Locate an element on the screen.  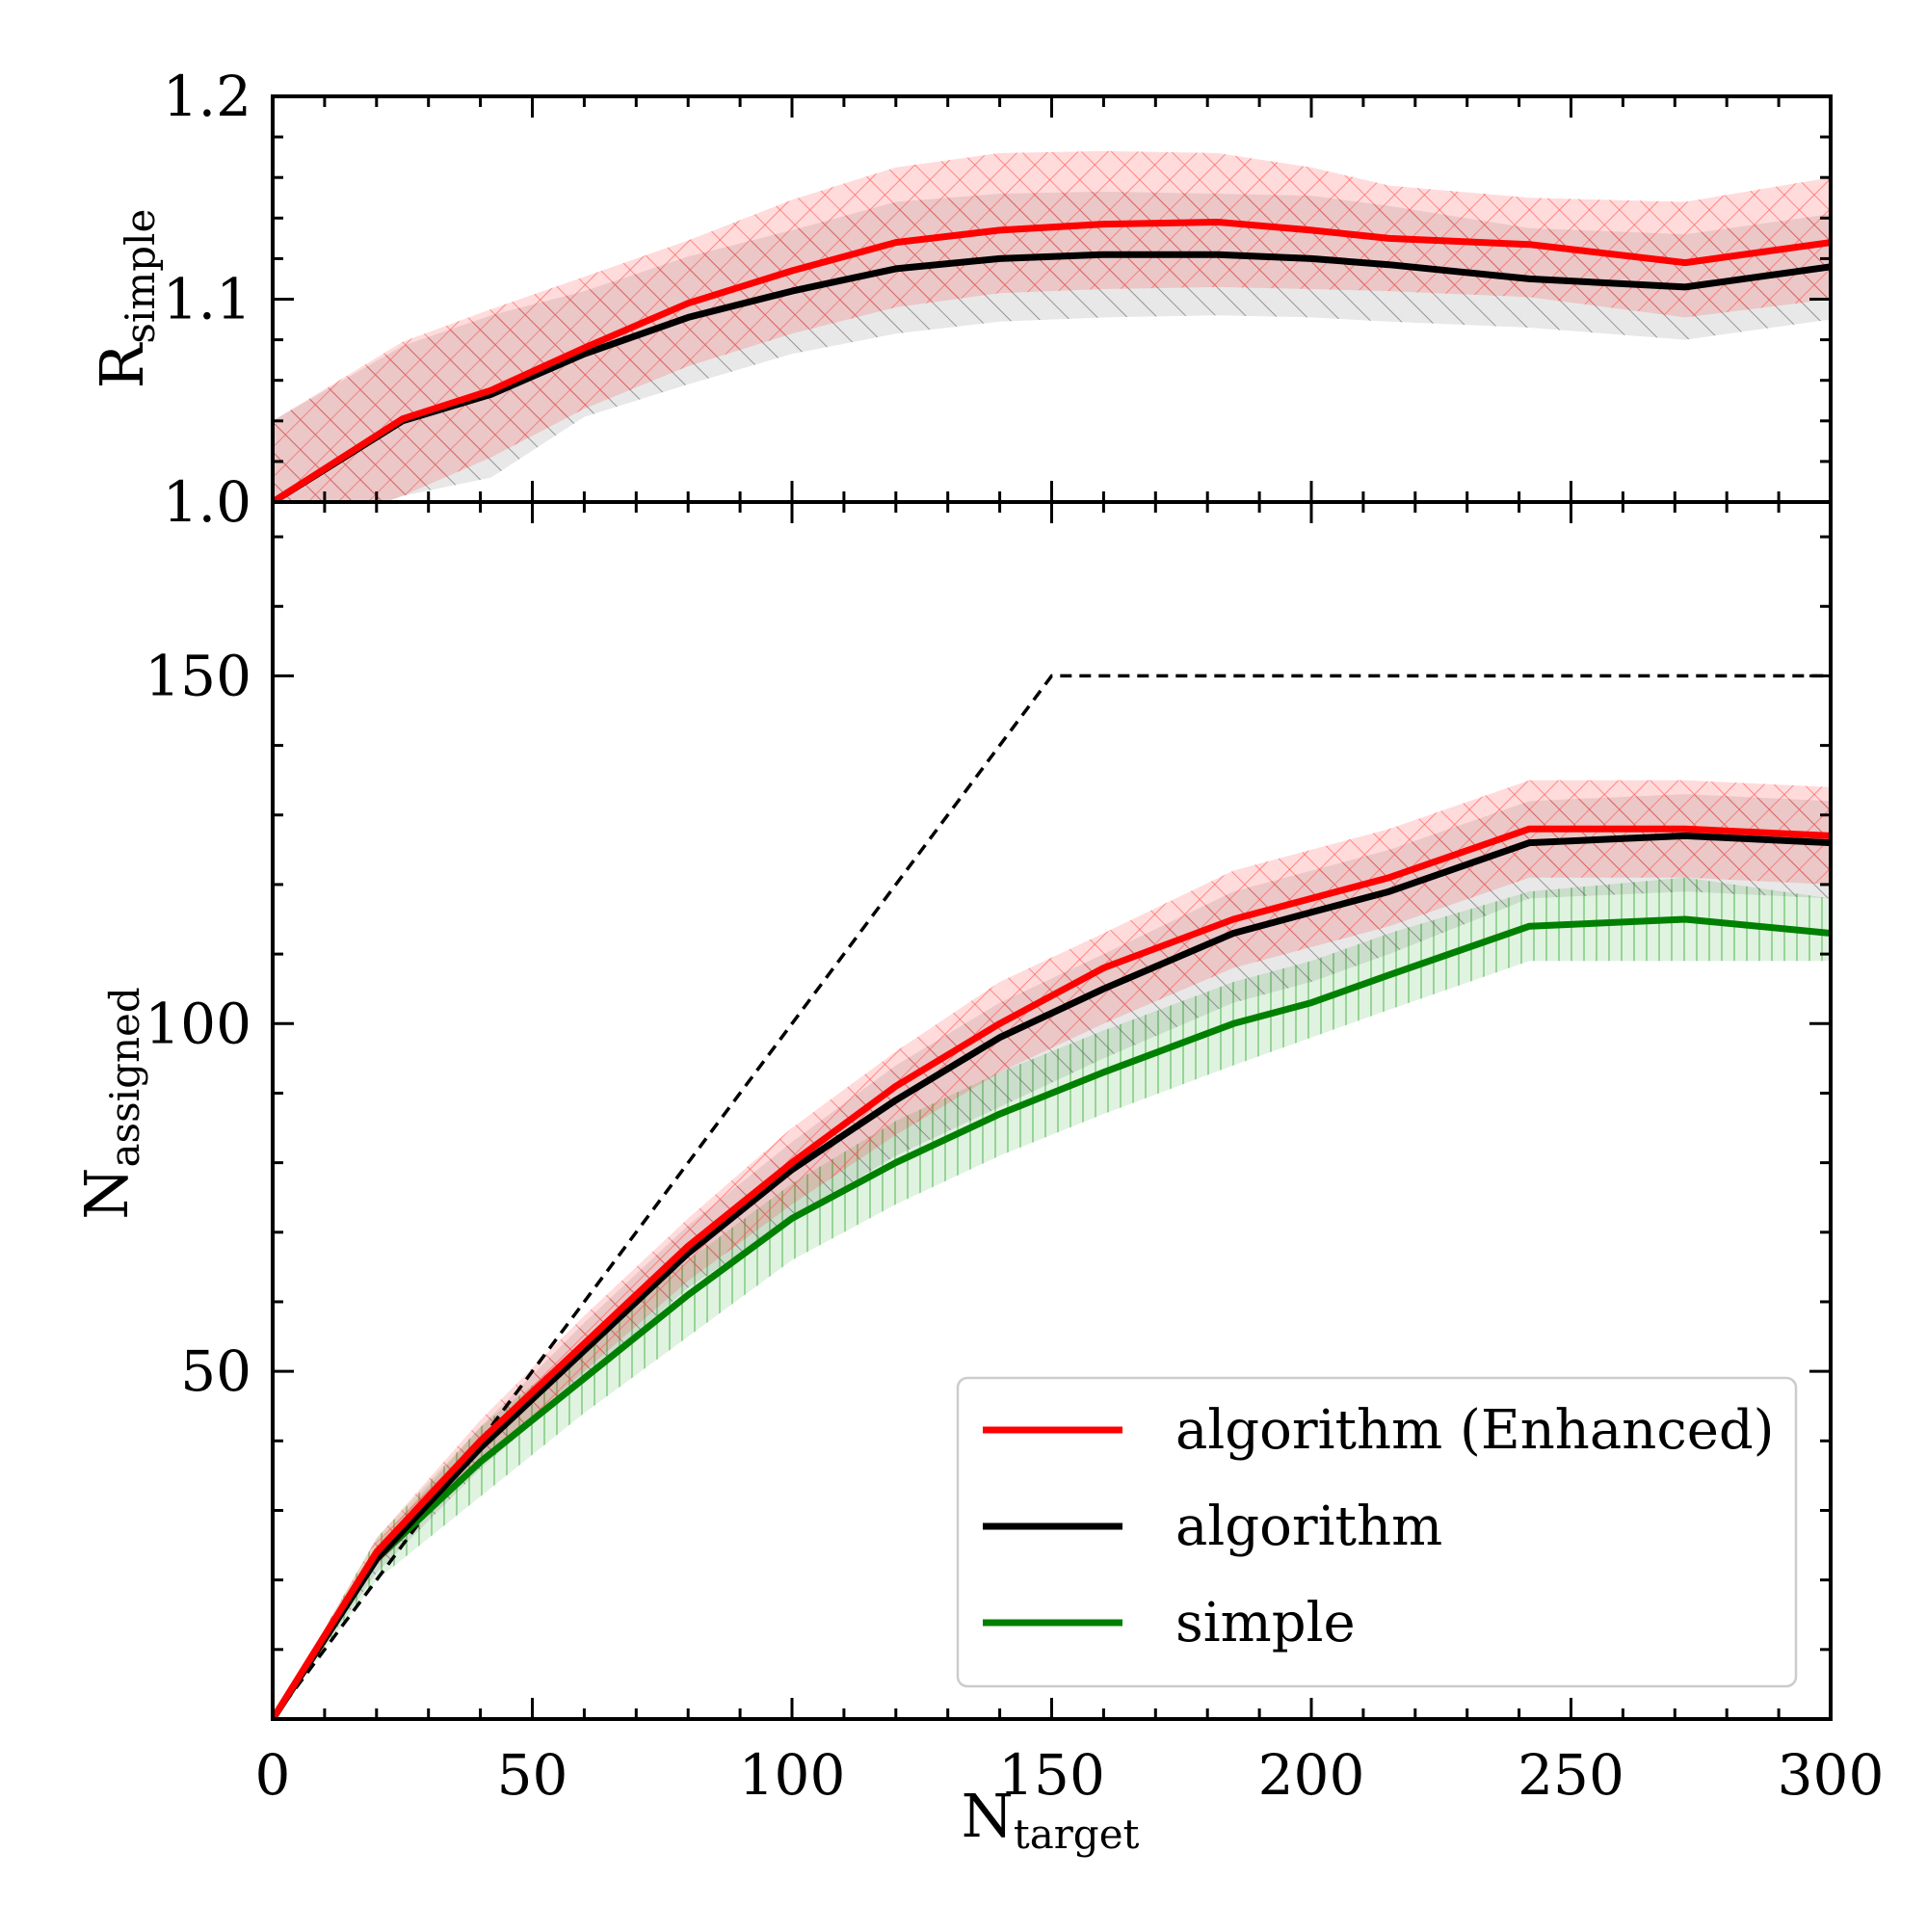
bottom-xlabel: Ntarget is located at coordinates (1051, 1819).